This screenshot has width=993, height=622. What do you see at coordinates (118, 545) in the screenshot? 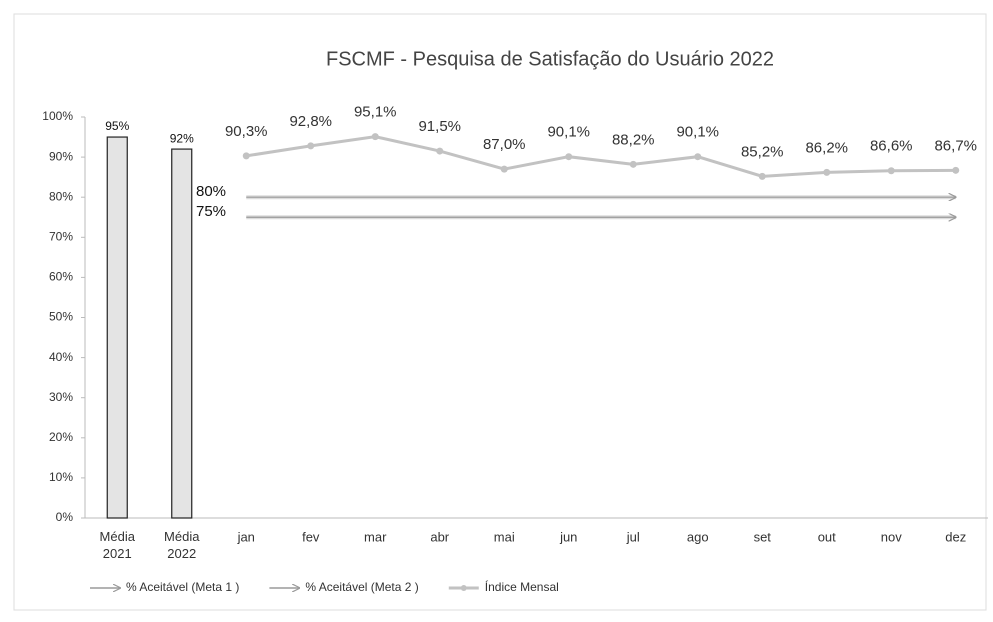
I see `x-tick-label: Média 2021` at bounding box center [118, 545].